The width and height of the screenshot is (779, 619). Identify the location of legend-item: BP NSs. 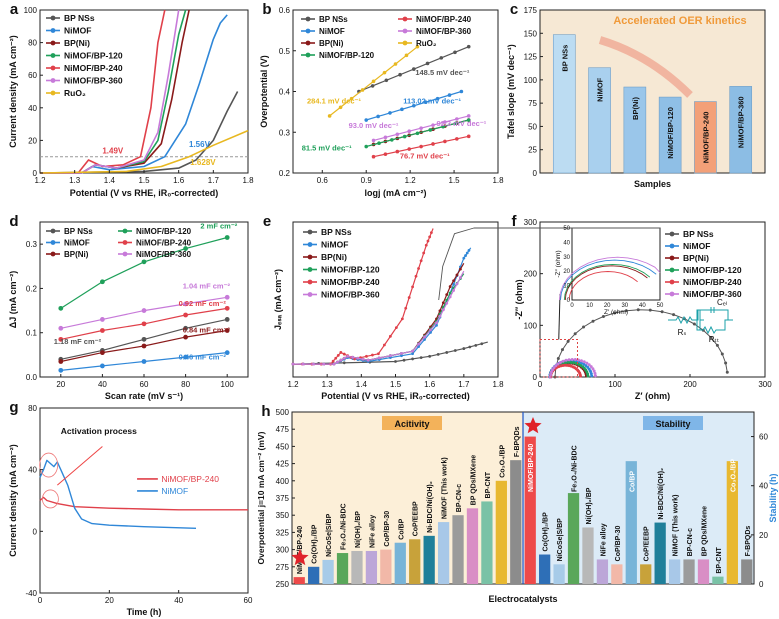
(336, 232).